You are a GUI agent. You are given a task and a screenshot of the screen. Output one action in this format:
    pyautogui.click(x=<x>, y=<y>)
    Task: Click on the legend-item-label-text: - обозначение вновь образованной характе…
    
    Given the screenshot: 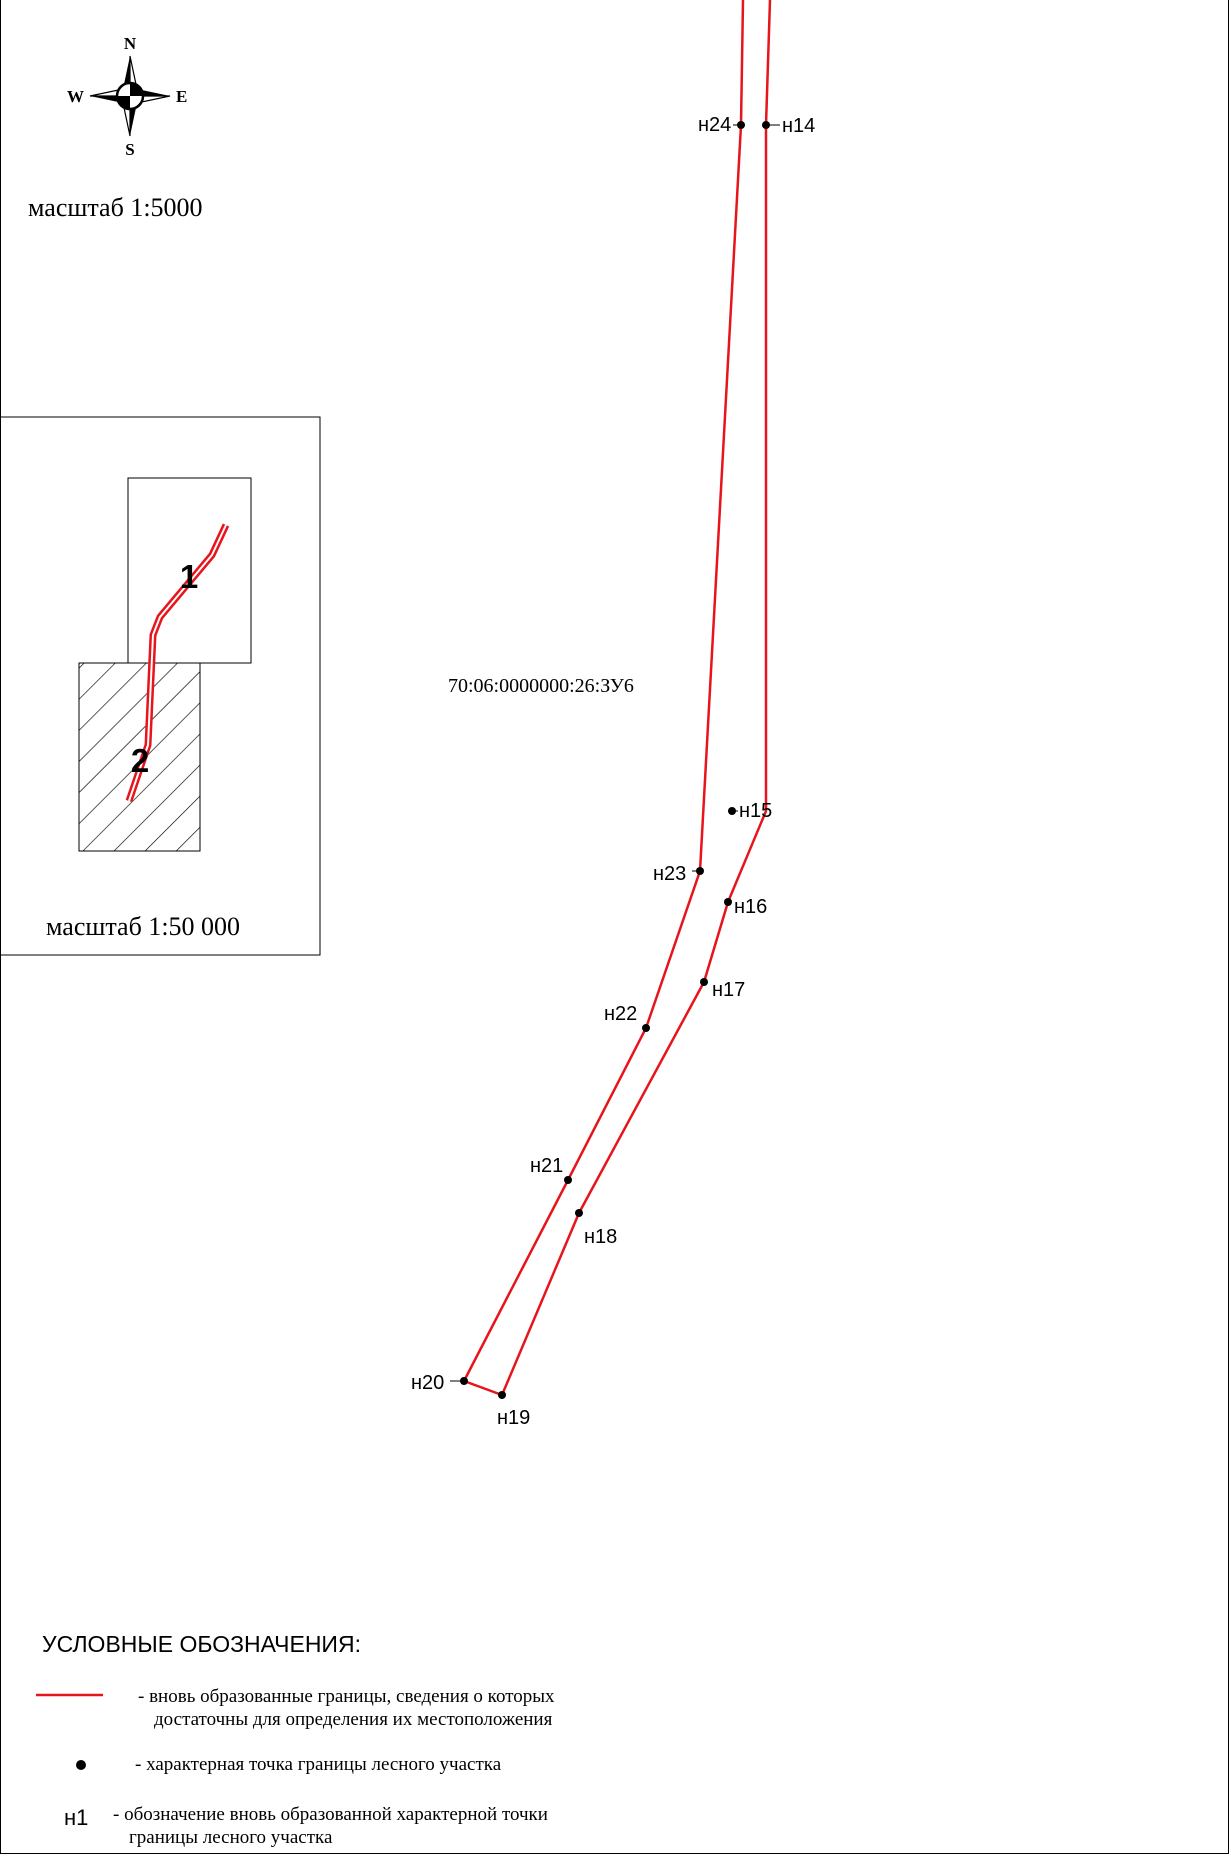 What is the action you would take?
    pyautogui.click(x=330, y=1826)
    